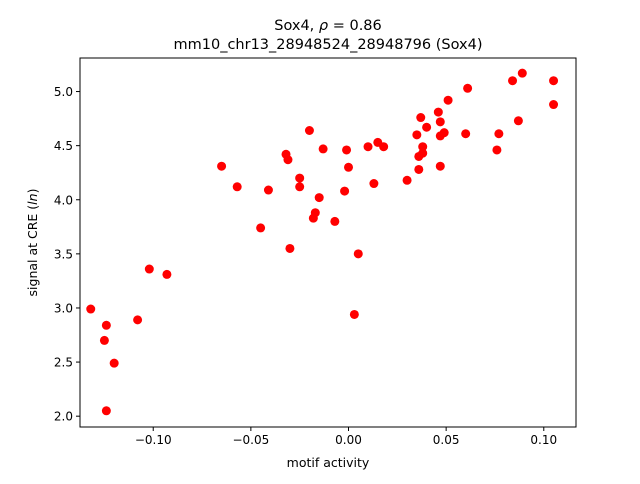  Describe the element at coordinates (328, 45) in the screenshot. I see `chart-subtitle: mm10_chr13_28948524_28948796 (Sox4)` at that location.